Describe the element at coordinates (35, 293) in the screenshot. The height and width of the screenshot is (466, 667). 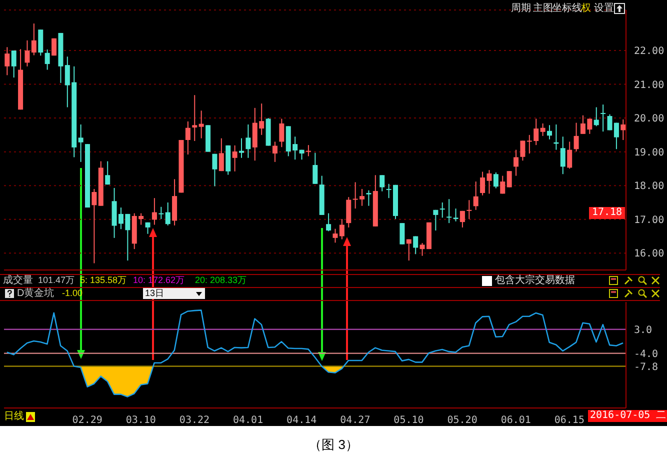
I see `chart-title: D黄金坑` at that location.